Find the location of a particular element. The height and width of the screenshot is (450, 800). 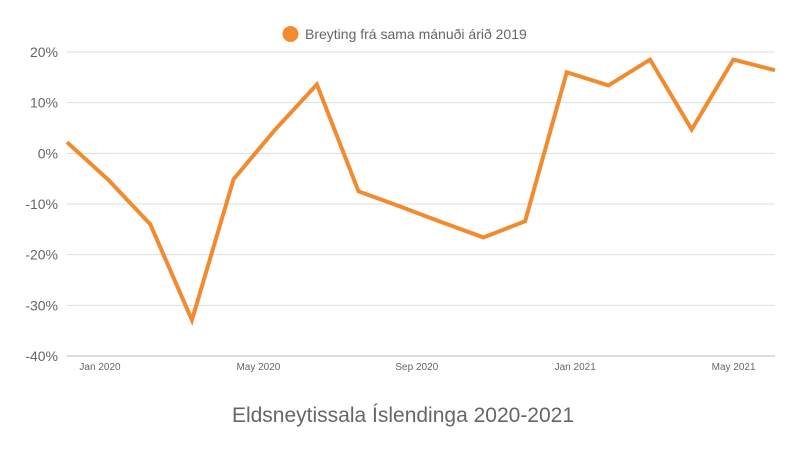

legend-label: Breyting frá sama mánuði árið 2019 is located at coordinates (416, 34).